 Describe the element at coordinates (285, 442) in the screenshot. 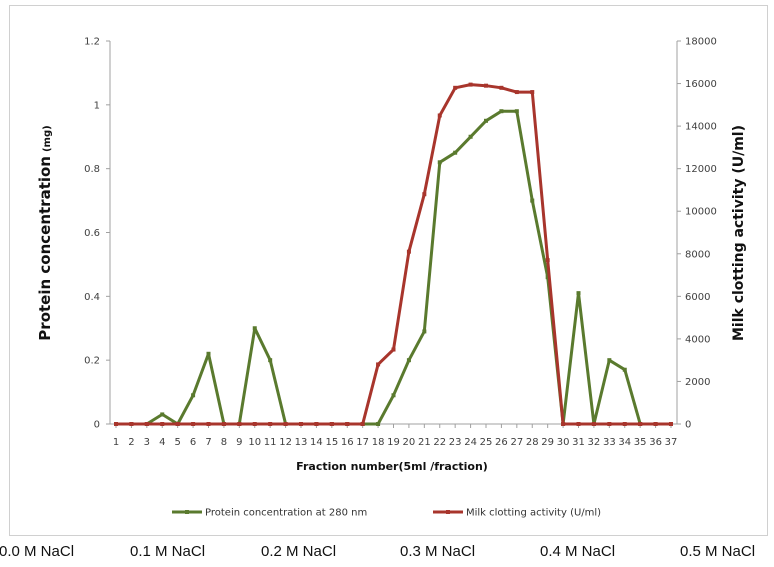

I see `x-tick-label: 12` at that location.